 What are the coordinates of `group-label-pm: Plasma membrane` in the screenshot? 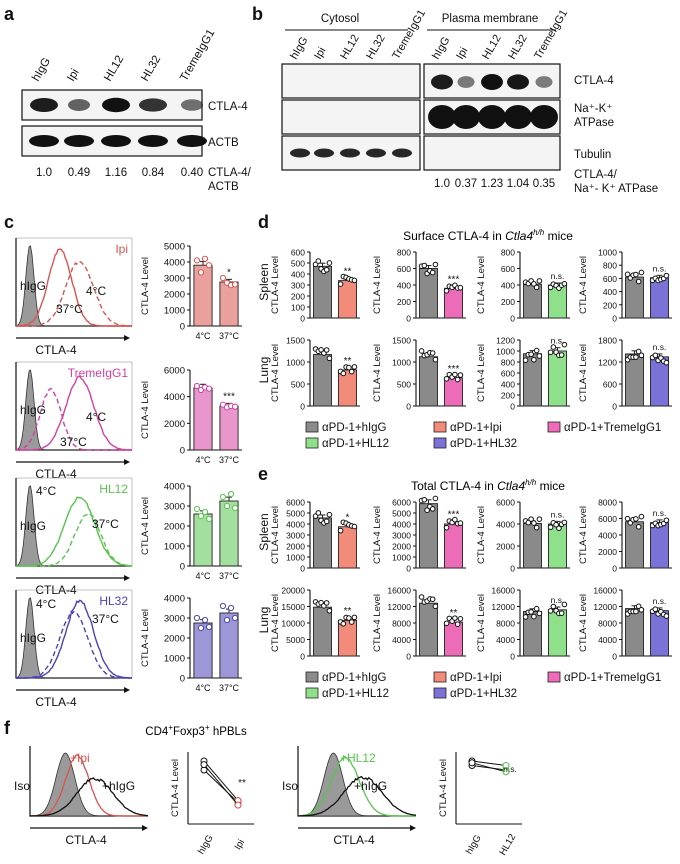 It's located at (490, 19).